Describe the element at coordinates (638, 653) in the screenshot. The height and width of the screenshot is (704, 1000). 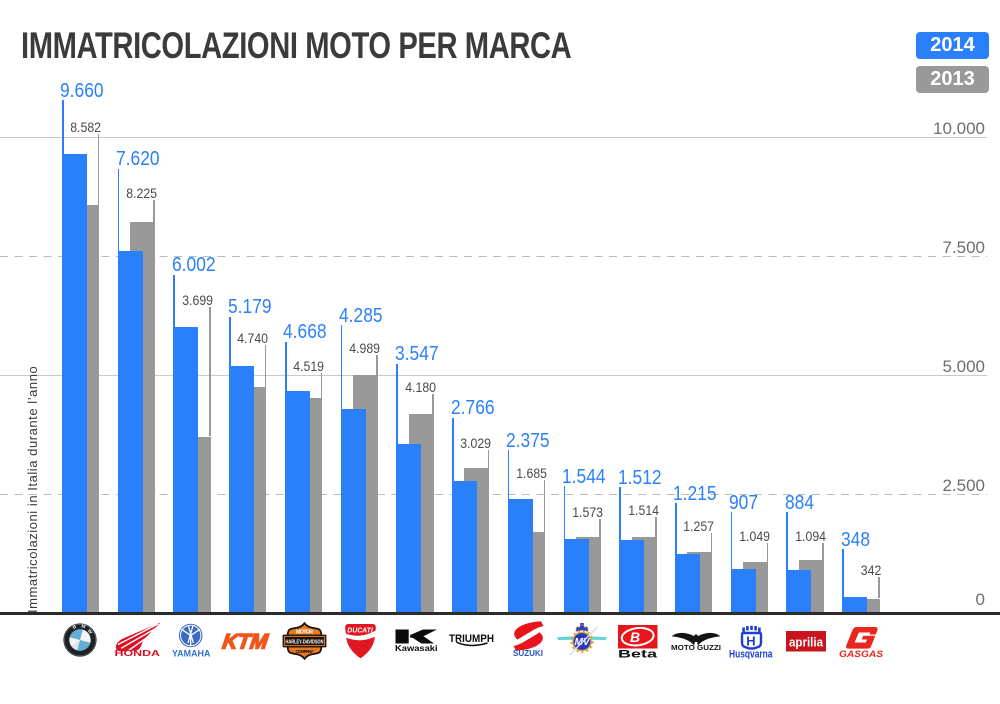
I see `svg-text: Beta` at that location.